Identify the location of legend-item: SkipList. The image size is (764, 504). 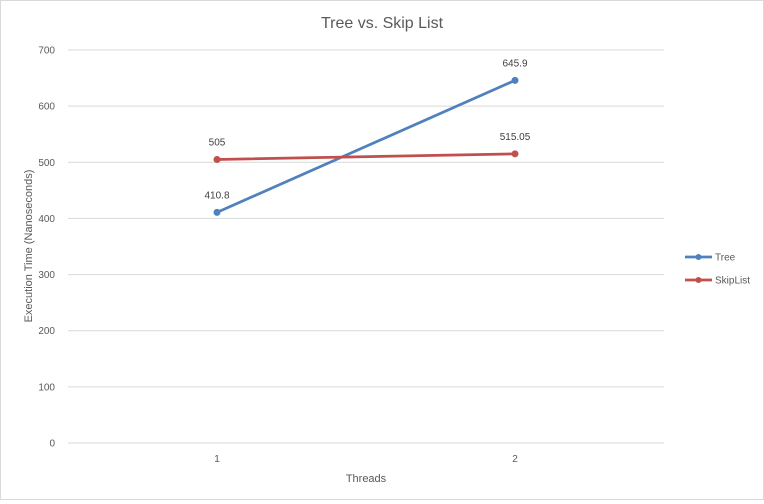
(717, 281).